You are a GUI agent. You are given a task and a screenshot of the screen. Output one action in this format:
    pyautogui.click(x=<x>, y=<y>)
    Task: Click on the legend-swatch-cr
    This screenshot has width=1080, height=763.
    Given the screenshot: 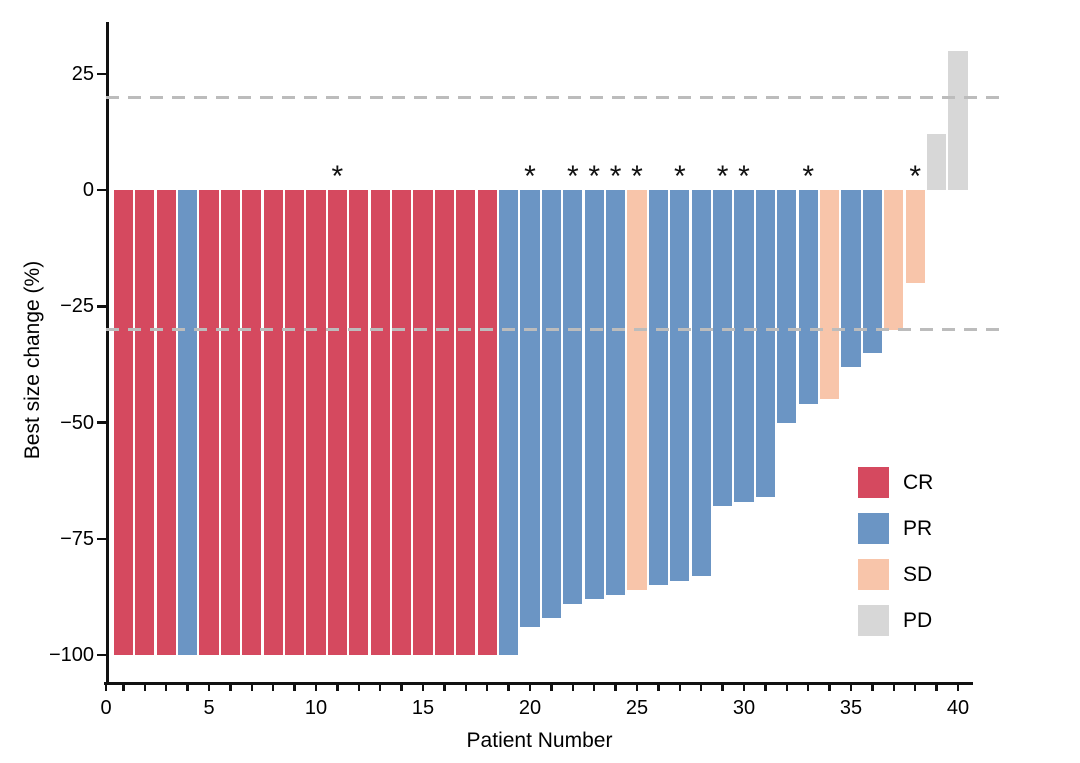 What is the action you would take?
    pyautogui.click(x=873, y=482)
    